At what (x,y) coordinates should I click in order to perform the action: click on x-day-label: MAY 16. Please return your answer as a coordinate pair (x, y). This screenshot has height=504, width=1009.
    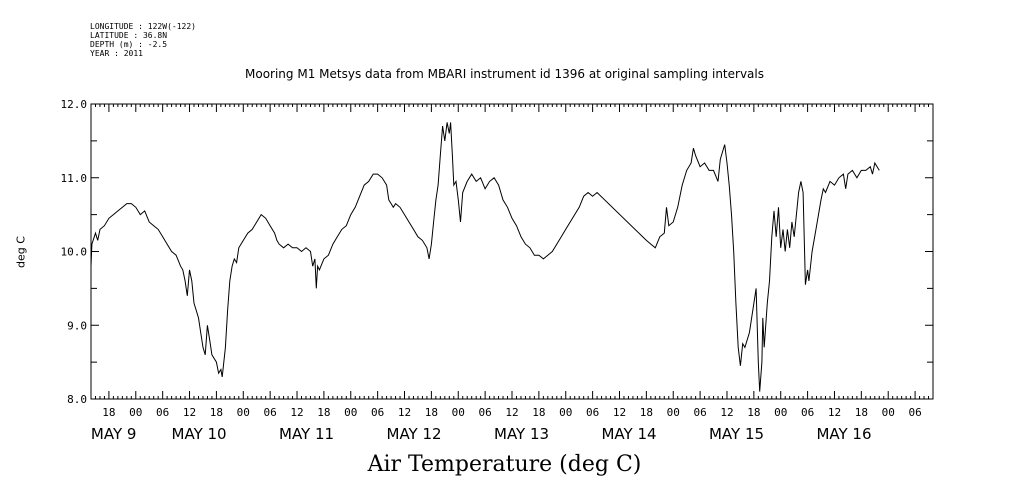
    Looking at the image, I should click on (843, 434).